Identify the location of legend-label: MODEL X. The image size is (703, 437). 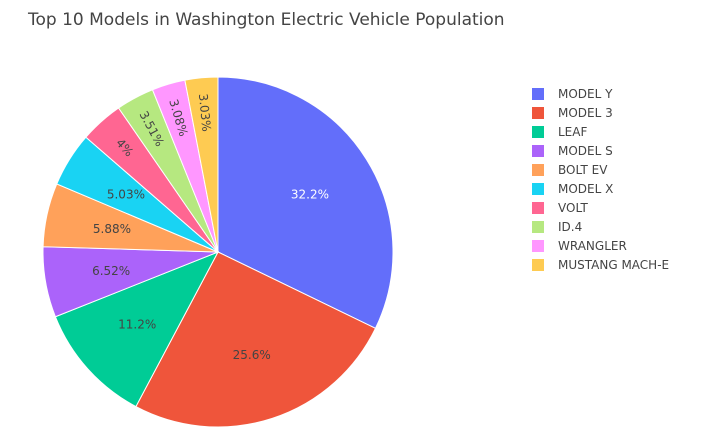
(586, 188).